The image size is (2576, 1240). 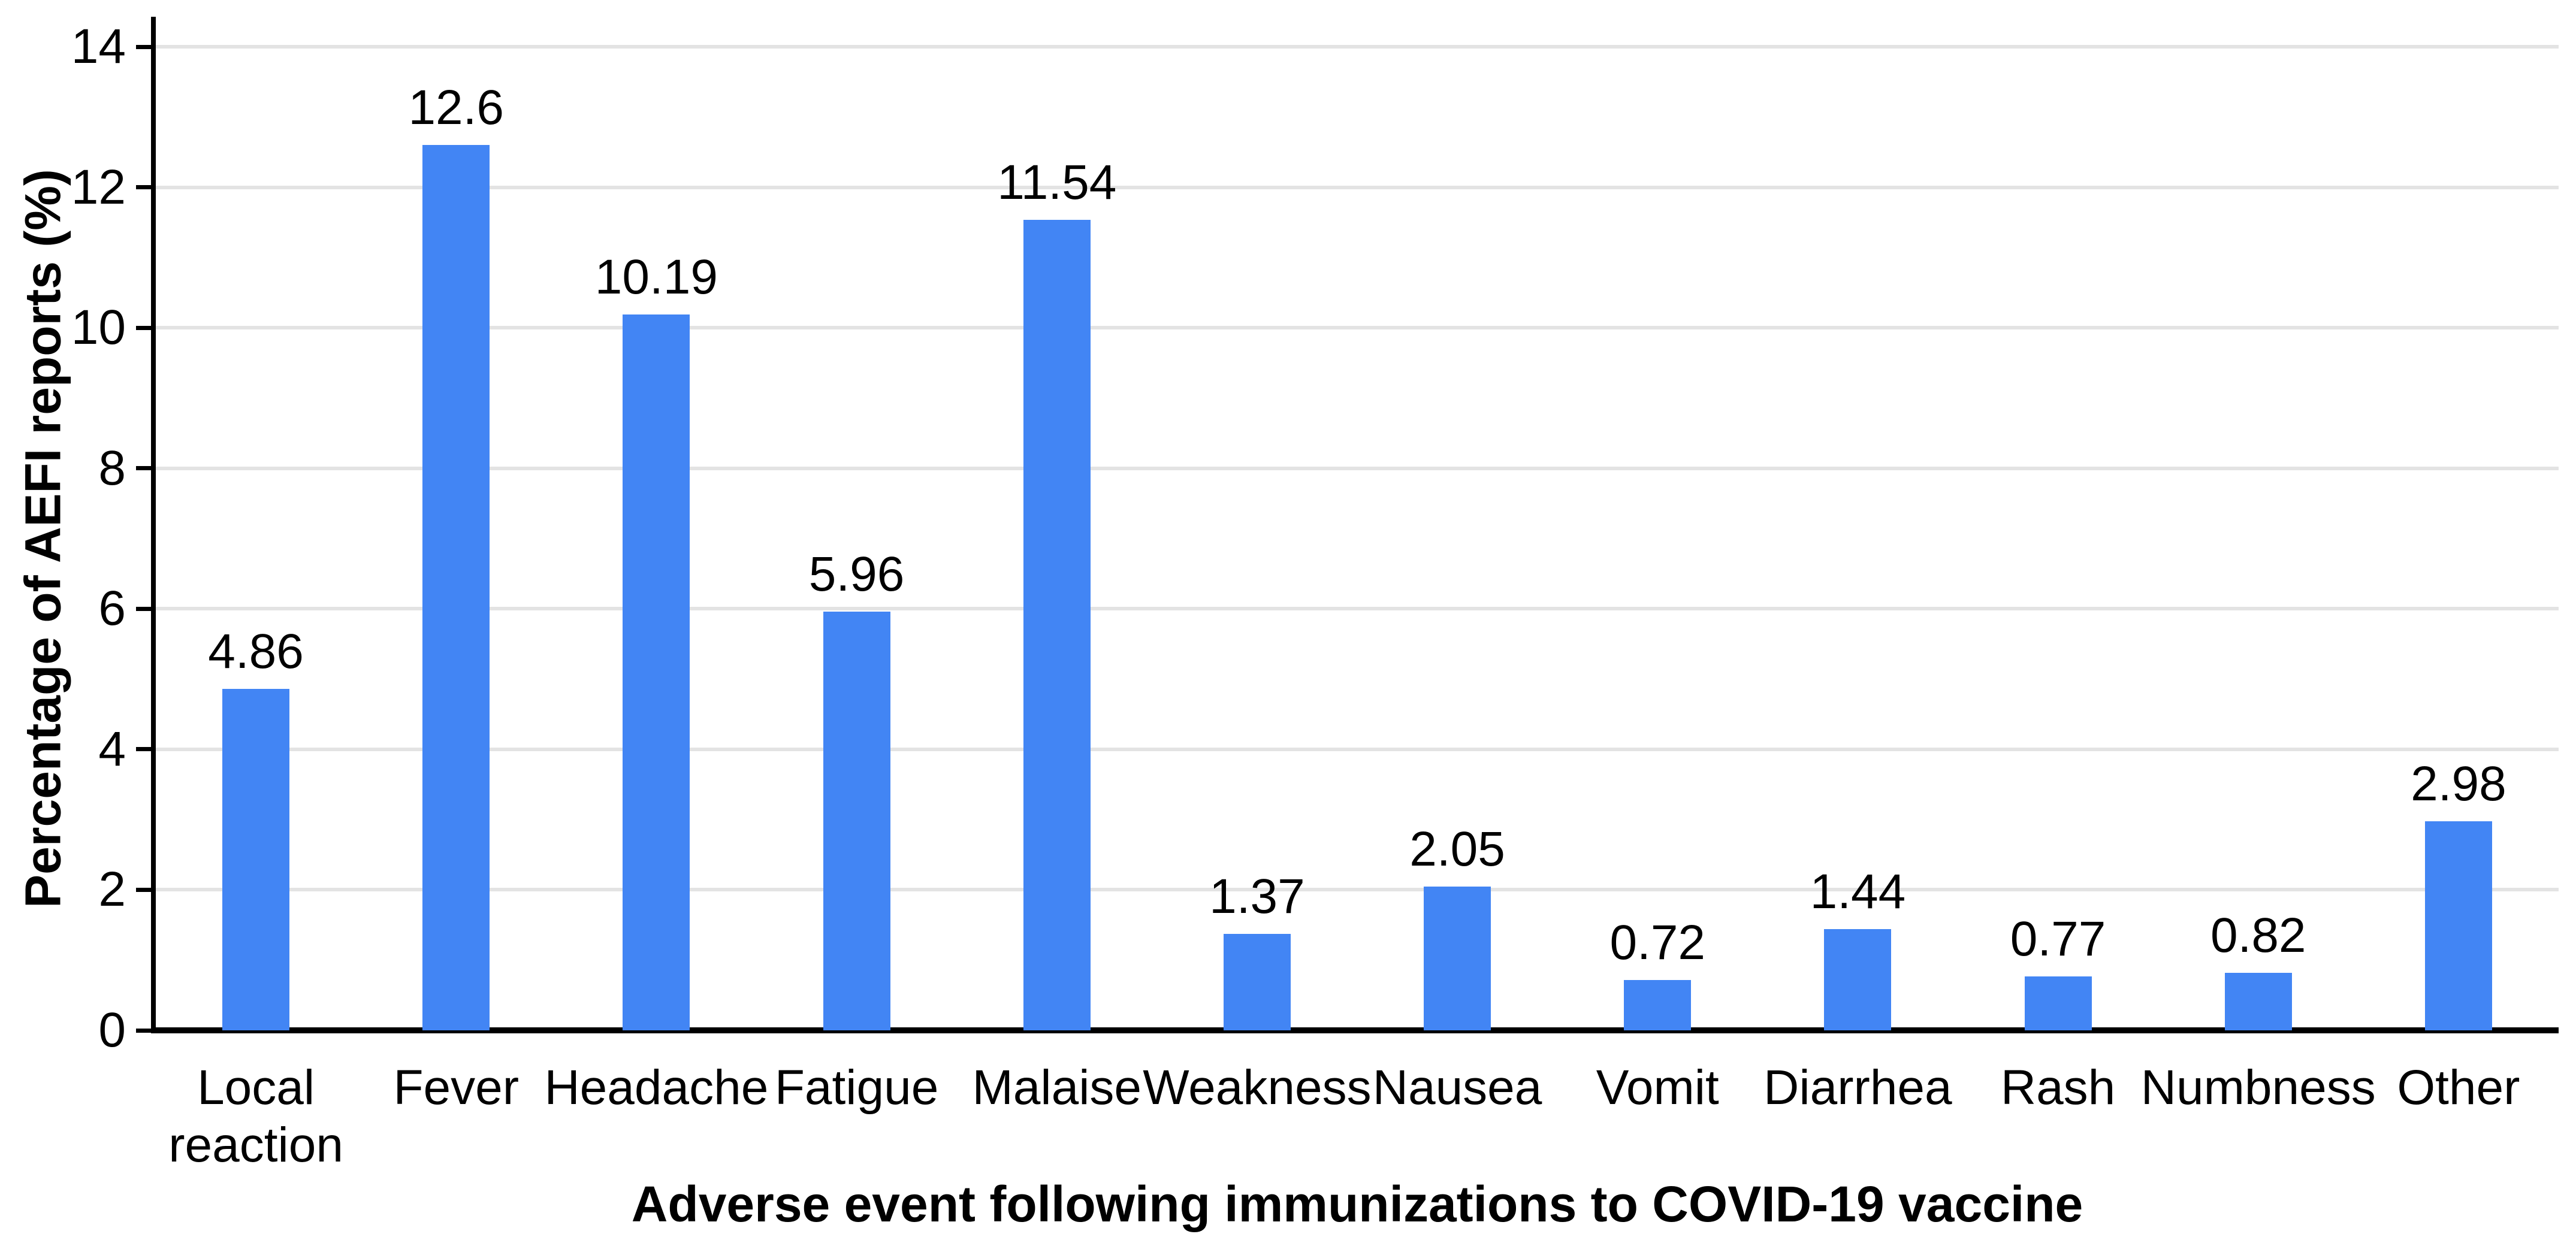 What do you see at coordinates (457, 1087) in the screenshot?
I see `x-category-label: Fever` at bounding box center [457, 1087].